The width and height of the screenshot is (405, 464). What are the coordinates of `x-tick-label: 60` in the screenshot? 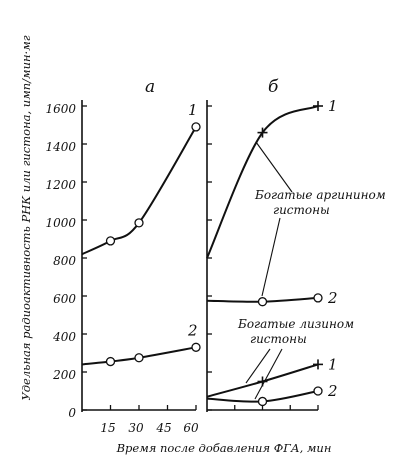 It's located at (191, 428).